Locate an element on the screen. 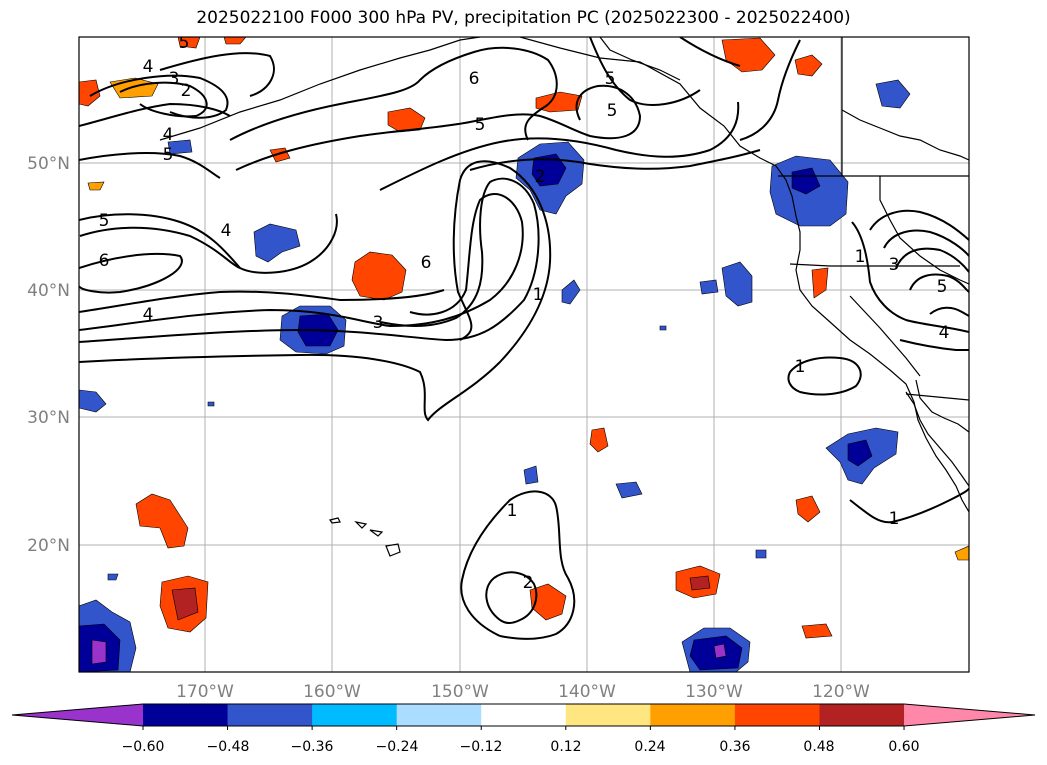 The height and width of the screenshot is (765, 1047). colorbar-tick-label: −0.36 is located at coordinates (312, 747).